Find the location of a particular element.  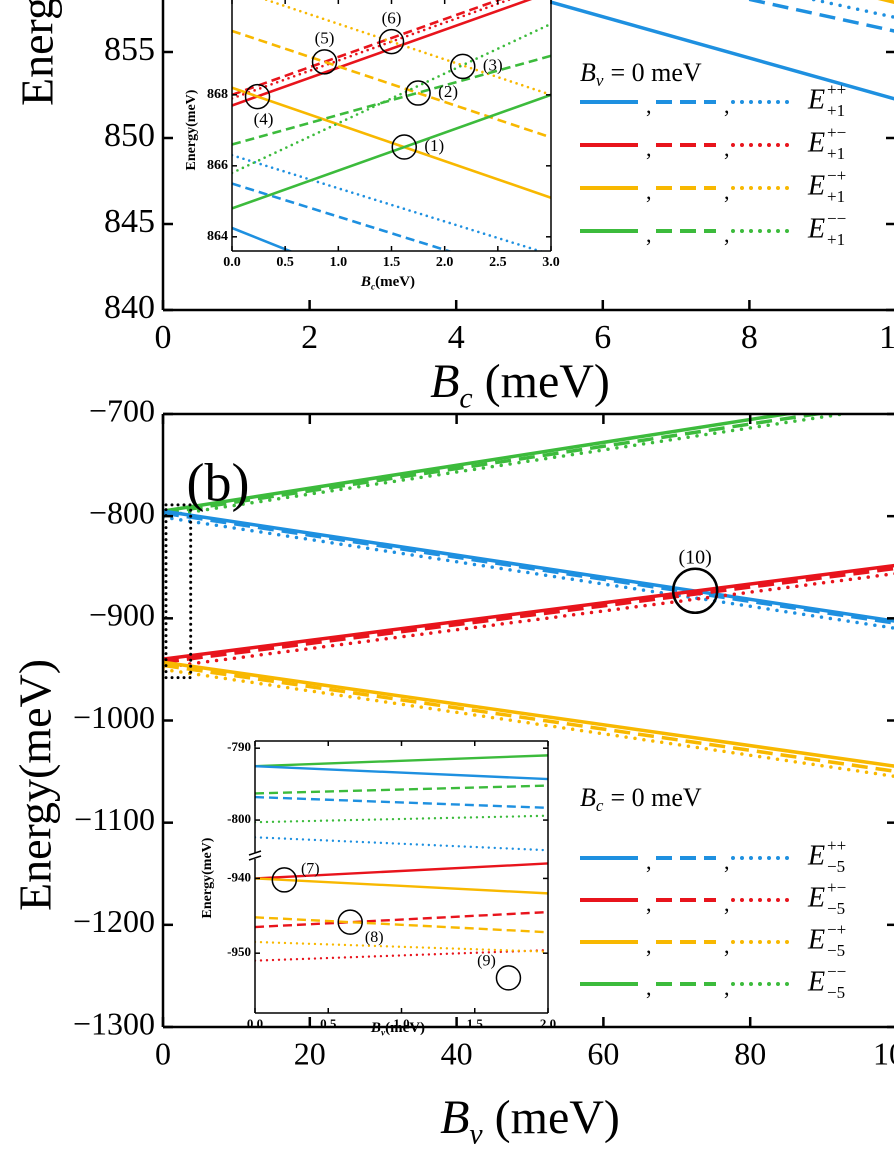

annotation-label: (9) is located at coordinates (486, 961).